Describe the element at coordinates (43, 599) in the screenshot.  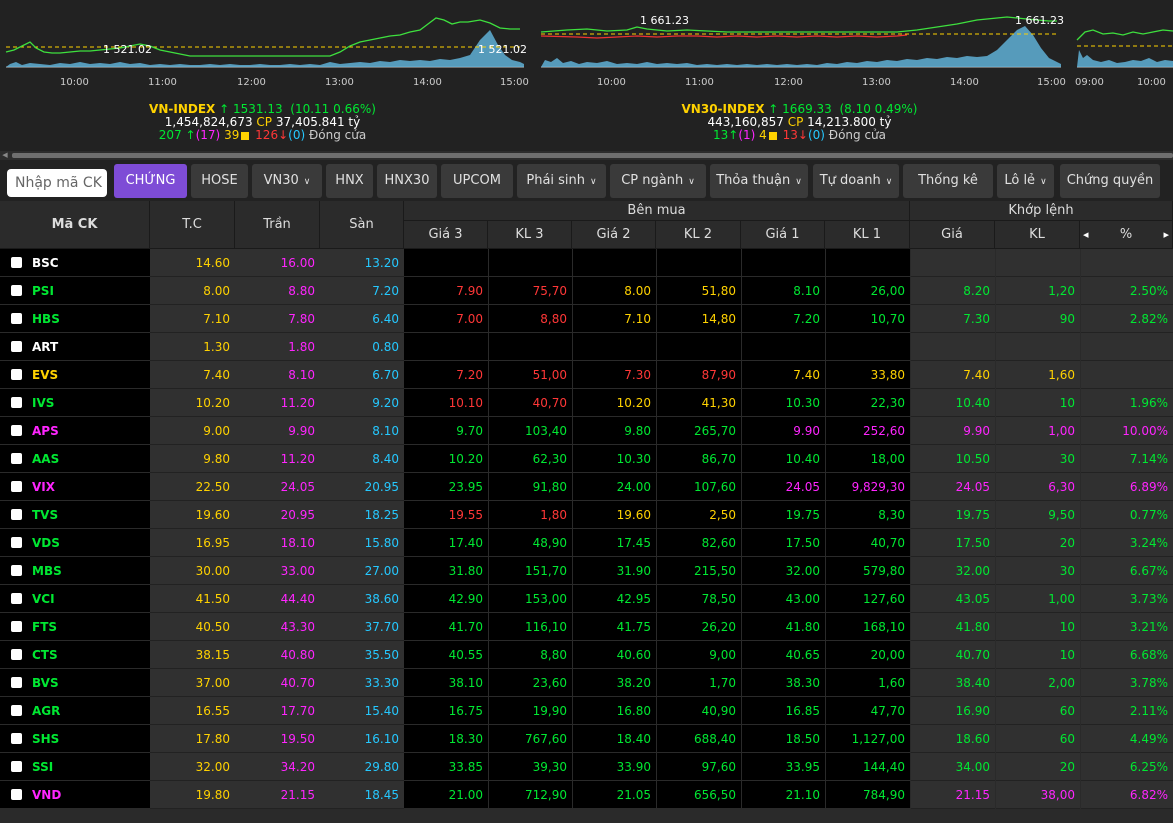
I see `row-symbol: VCI` at that location.